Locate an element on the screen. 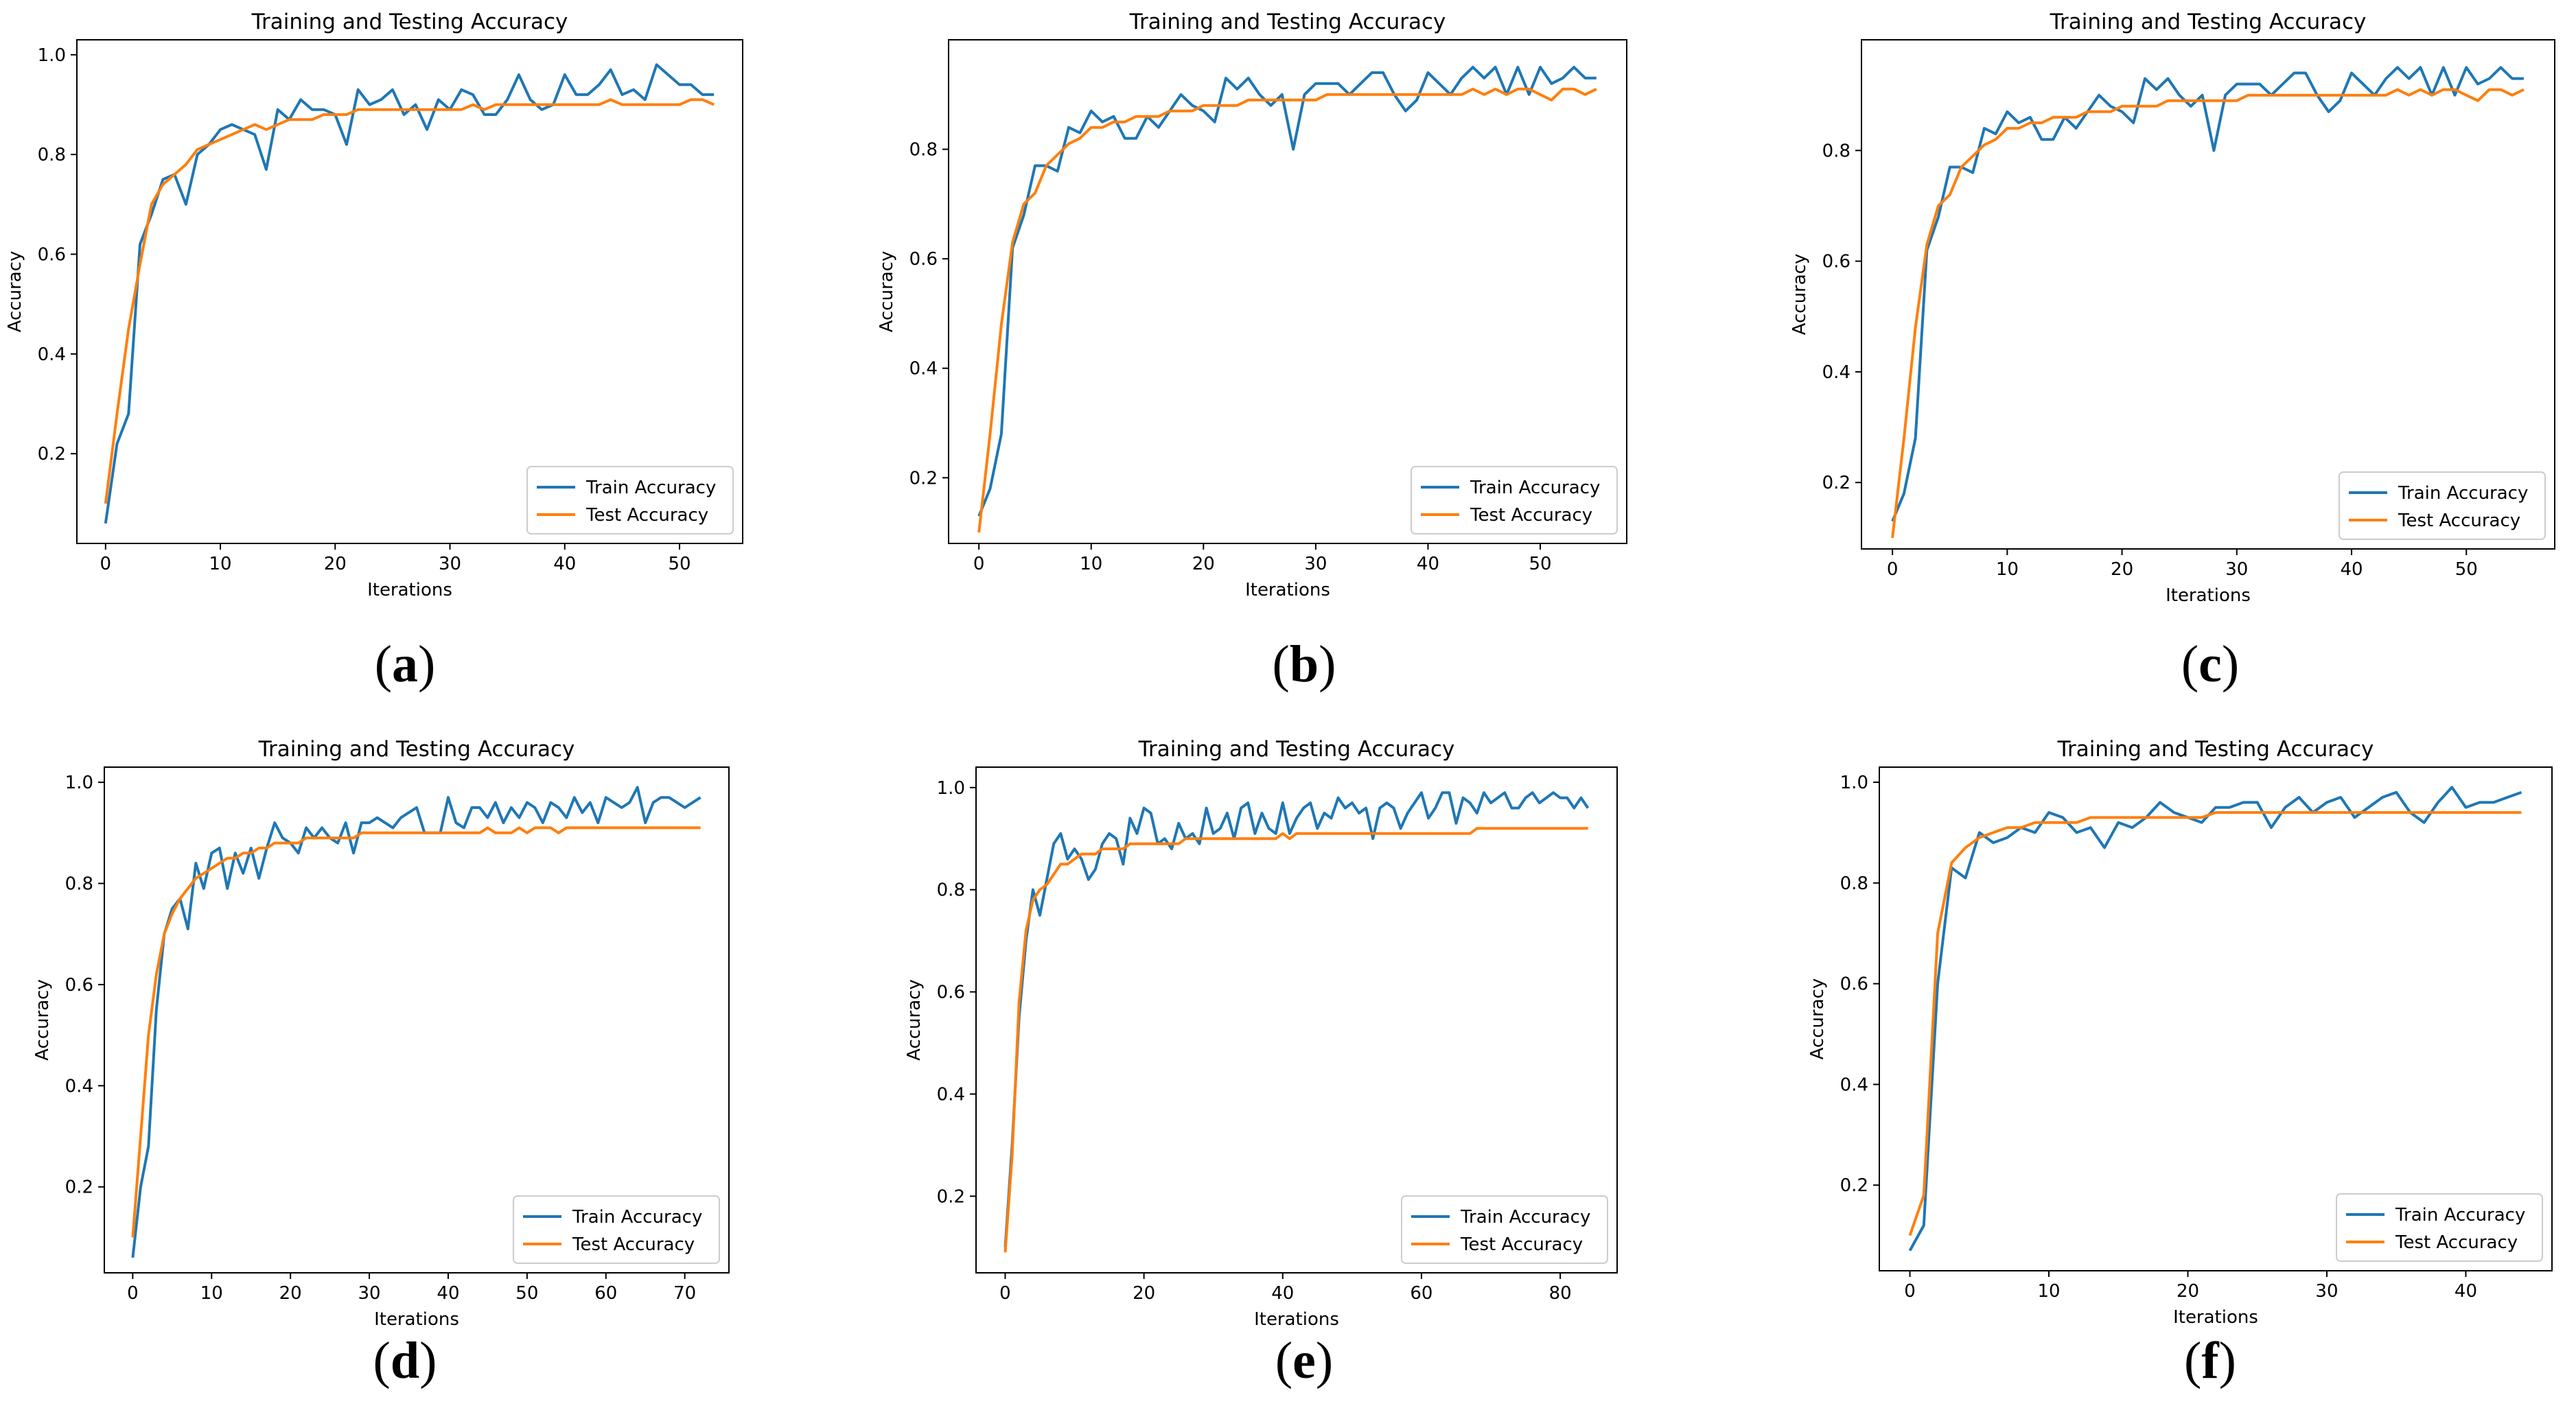 This screenshot has width=2576, height=1408. panel-label-e: (e) is located at coordinates (1304, 1360).